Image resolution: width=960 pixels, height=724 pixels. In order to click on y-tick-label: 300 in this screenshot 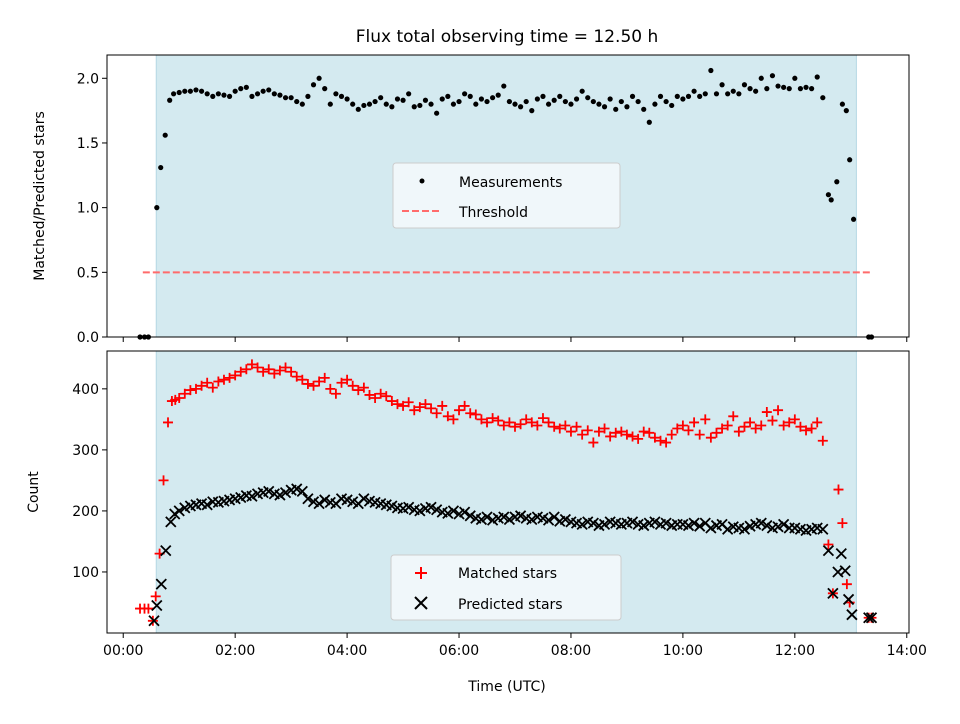, I will do `click(85, 451)`.